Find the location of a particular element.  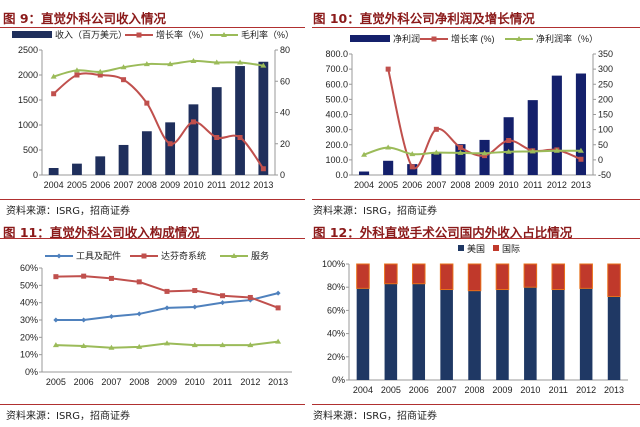

y-tick-label: 40% is located at coordinates (29, 303).